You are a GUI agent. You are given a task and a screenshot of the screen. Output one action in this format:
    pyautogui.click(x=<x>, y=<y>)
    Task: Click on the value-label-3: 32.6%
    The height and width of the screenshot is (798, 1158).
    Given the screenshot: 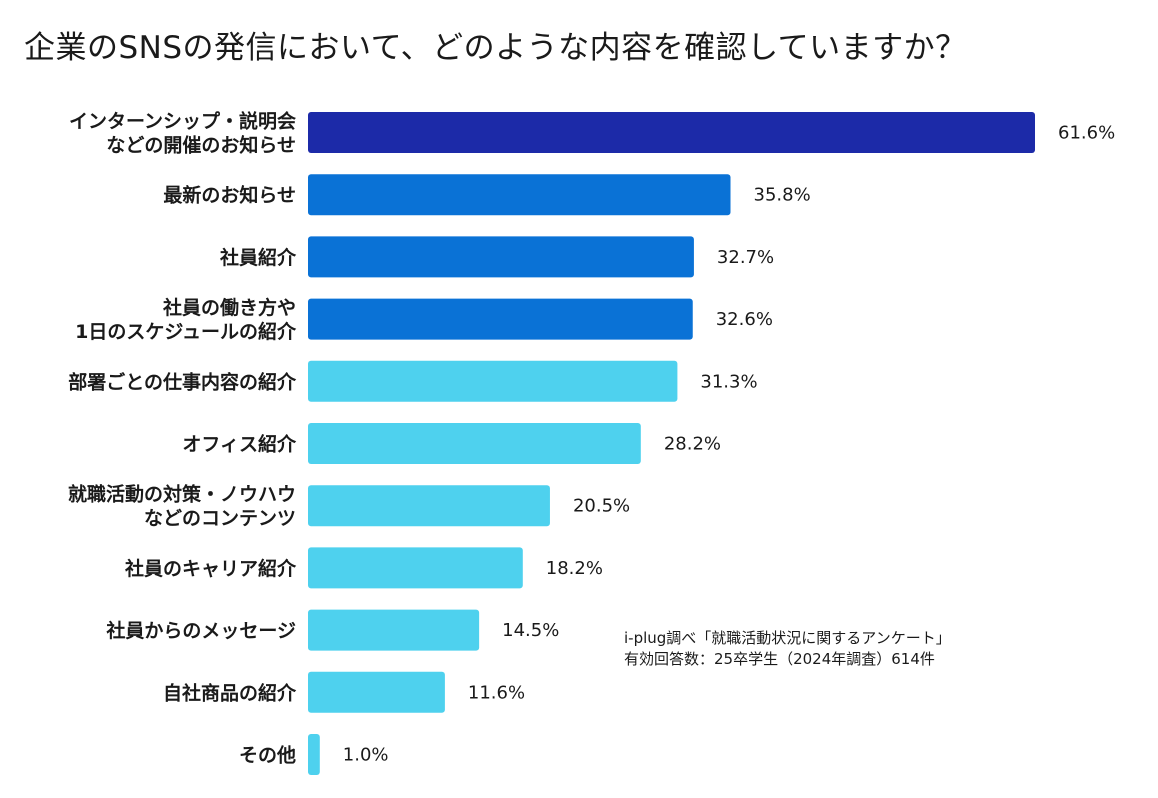 What is the action you would take?
    pyautogui.click(x=744, y=319)
    